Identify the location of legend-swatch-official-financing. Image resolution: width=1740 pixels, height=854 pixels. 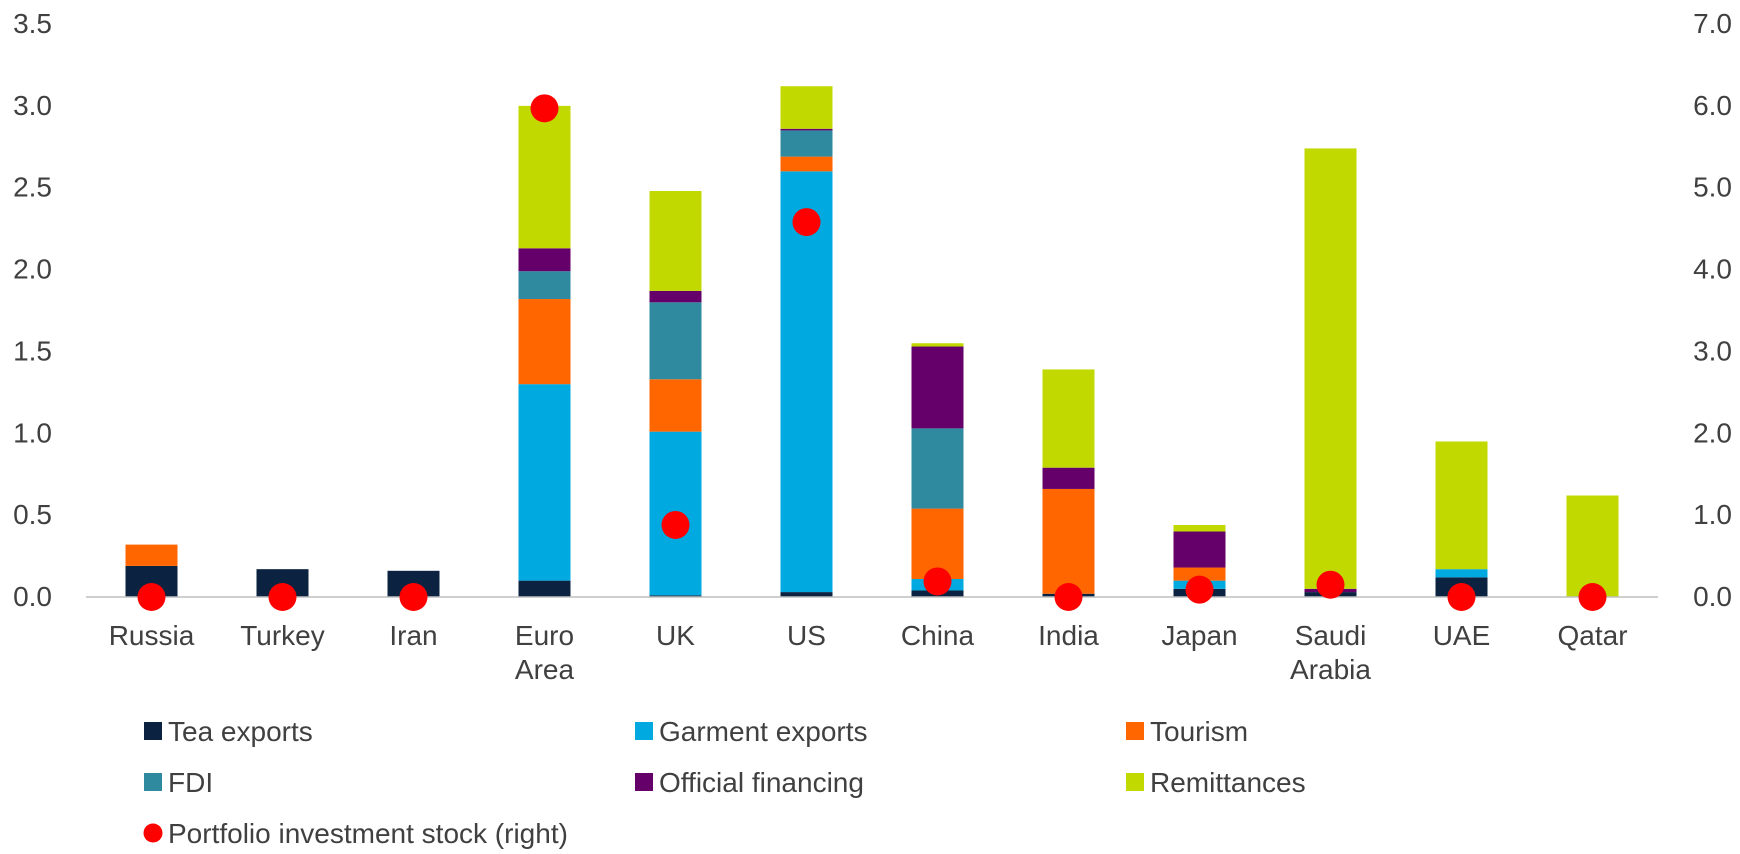
(644, 782).